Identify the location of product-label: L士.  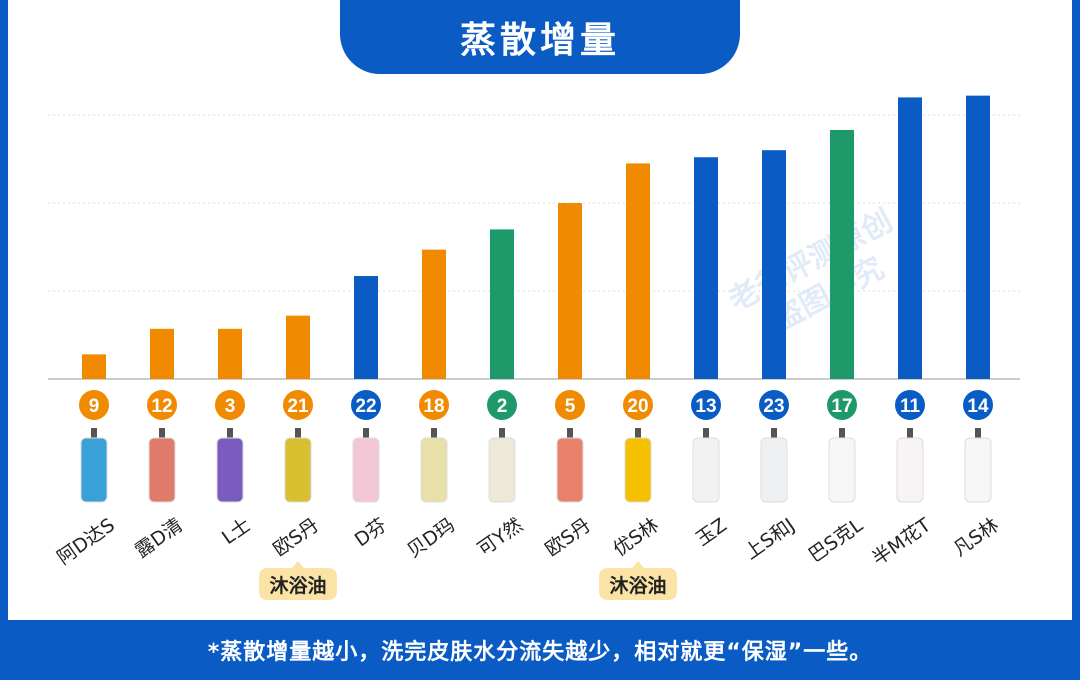
(236, 531).